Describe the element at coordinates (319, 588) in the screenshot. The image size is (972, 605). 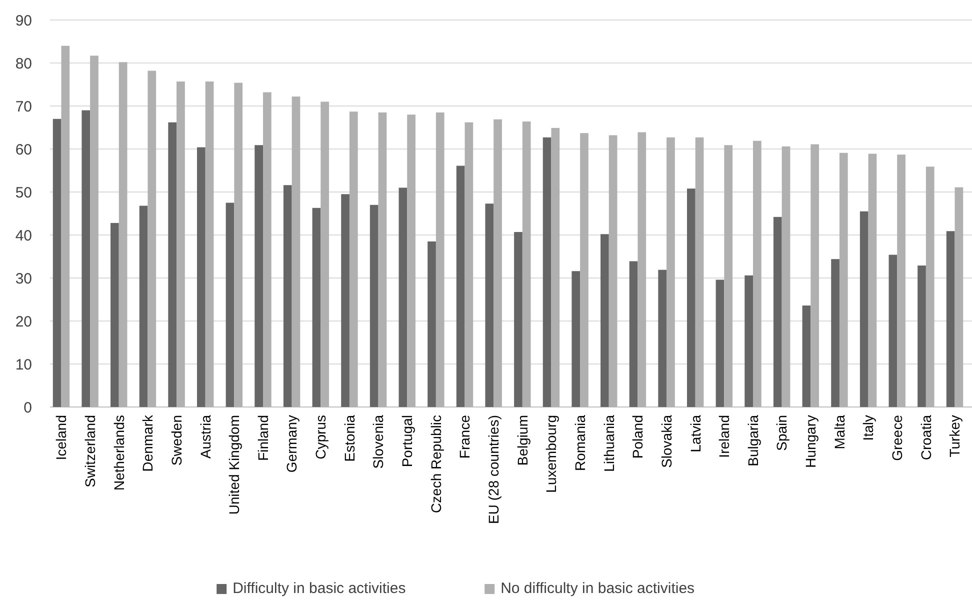
I see `legend-label: Difficulty in basic activities` at that location.